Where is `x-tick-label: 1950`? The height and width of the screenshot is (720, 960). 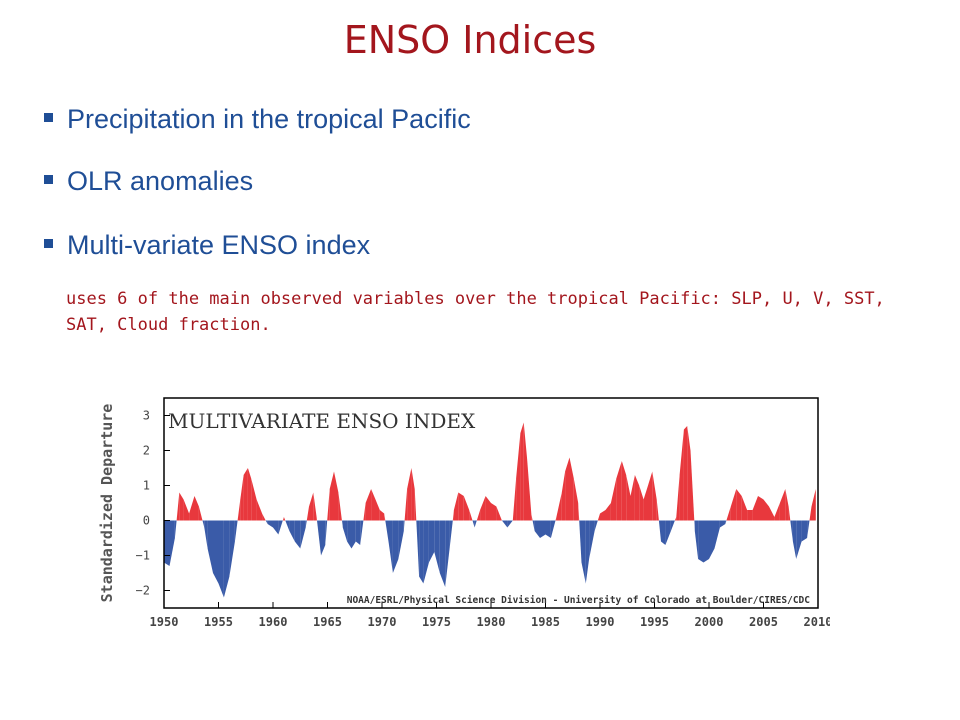 x-tick-label: 1950 is located at coordinates (164, 622).